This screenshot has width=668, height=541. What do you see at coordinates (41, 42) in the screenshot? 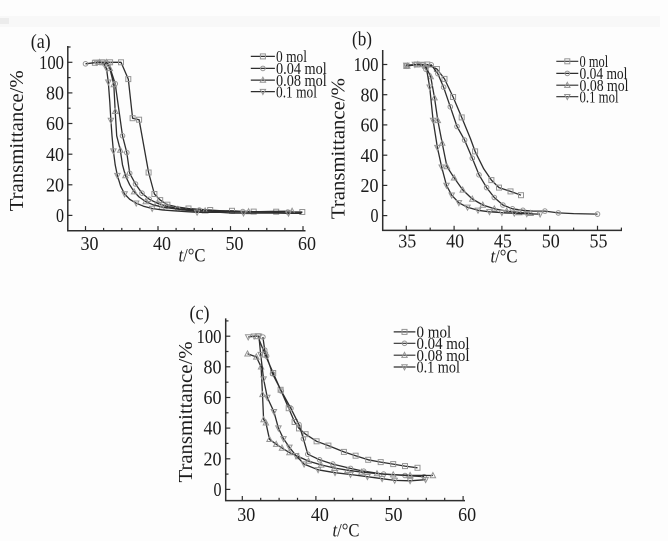
I see `svg-text: (a)` at bounding box center [41, 42].